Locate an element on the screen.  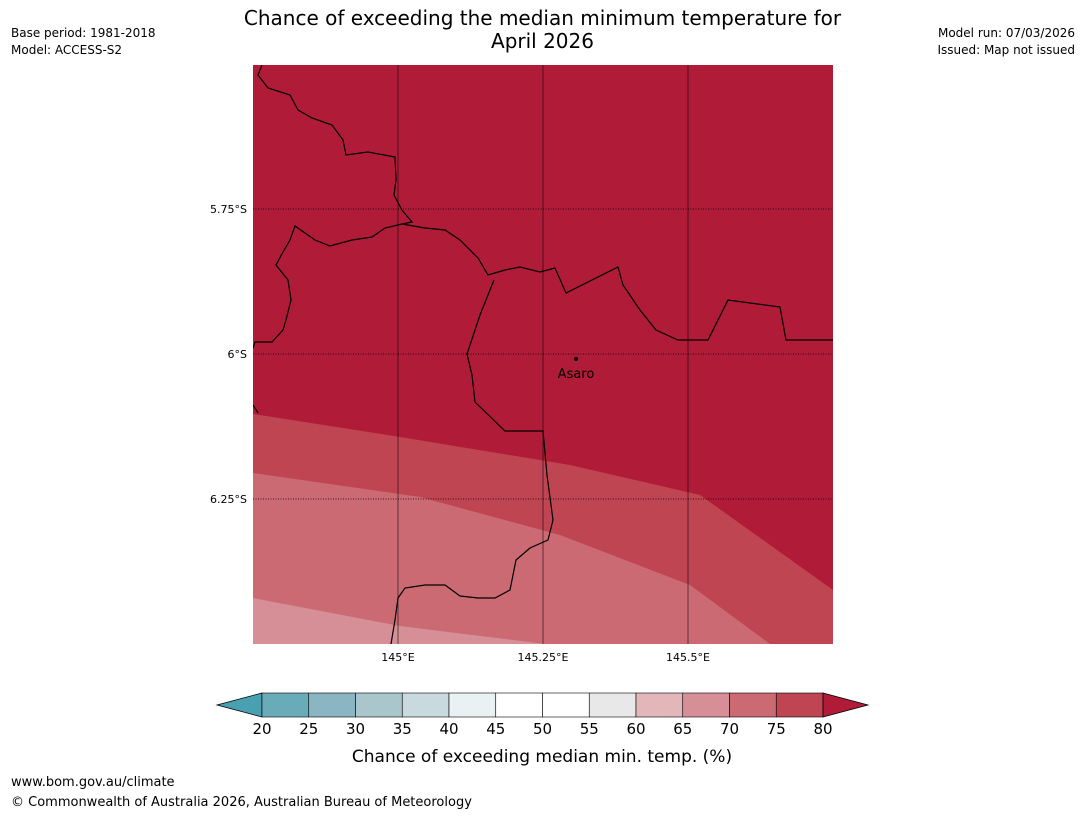
asaro-label: Asaro is located at coordinates (576, 374).